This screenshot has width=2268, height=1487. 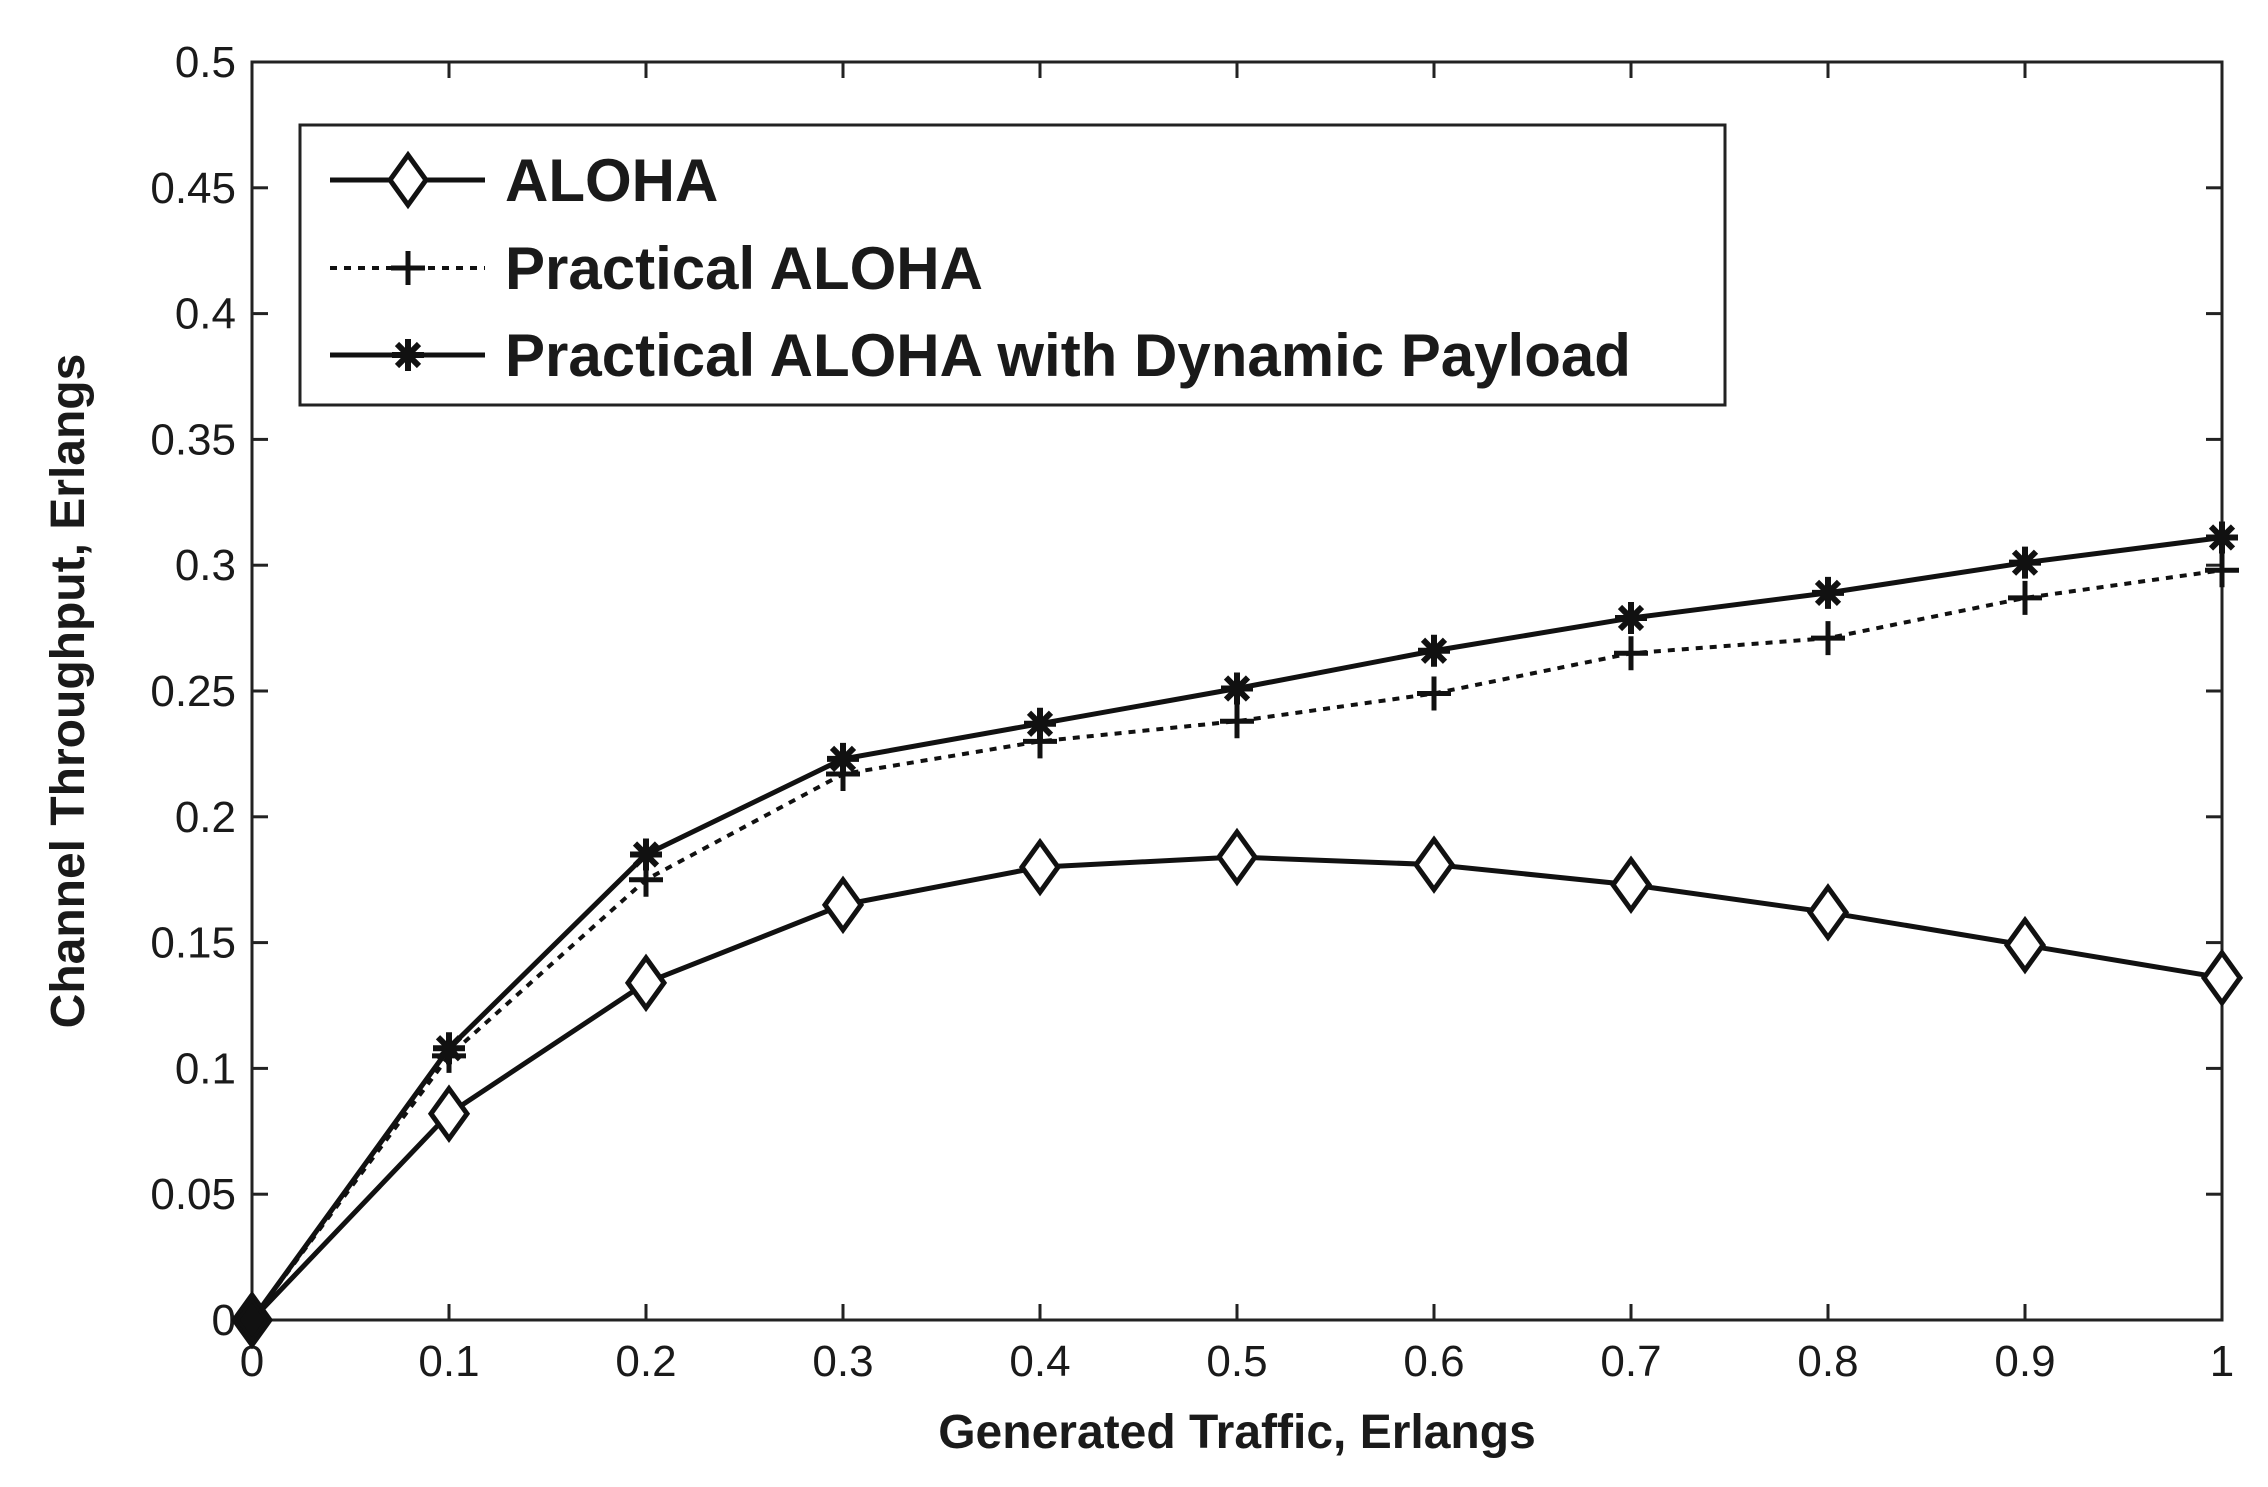 What do you see at coordinates (205, 314) in the screenshot?
I see `y-tick-label: 0.4` at bounding box center [205, 314].